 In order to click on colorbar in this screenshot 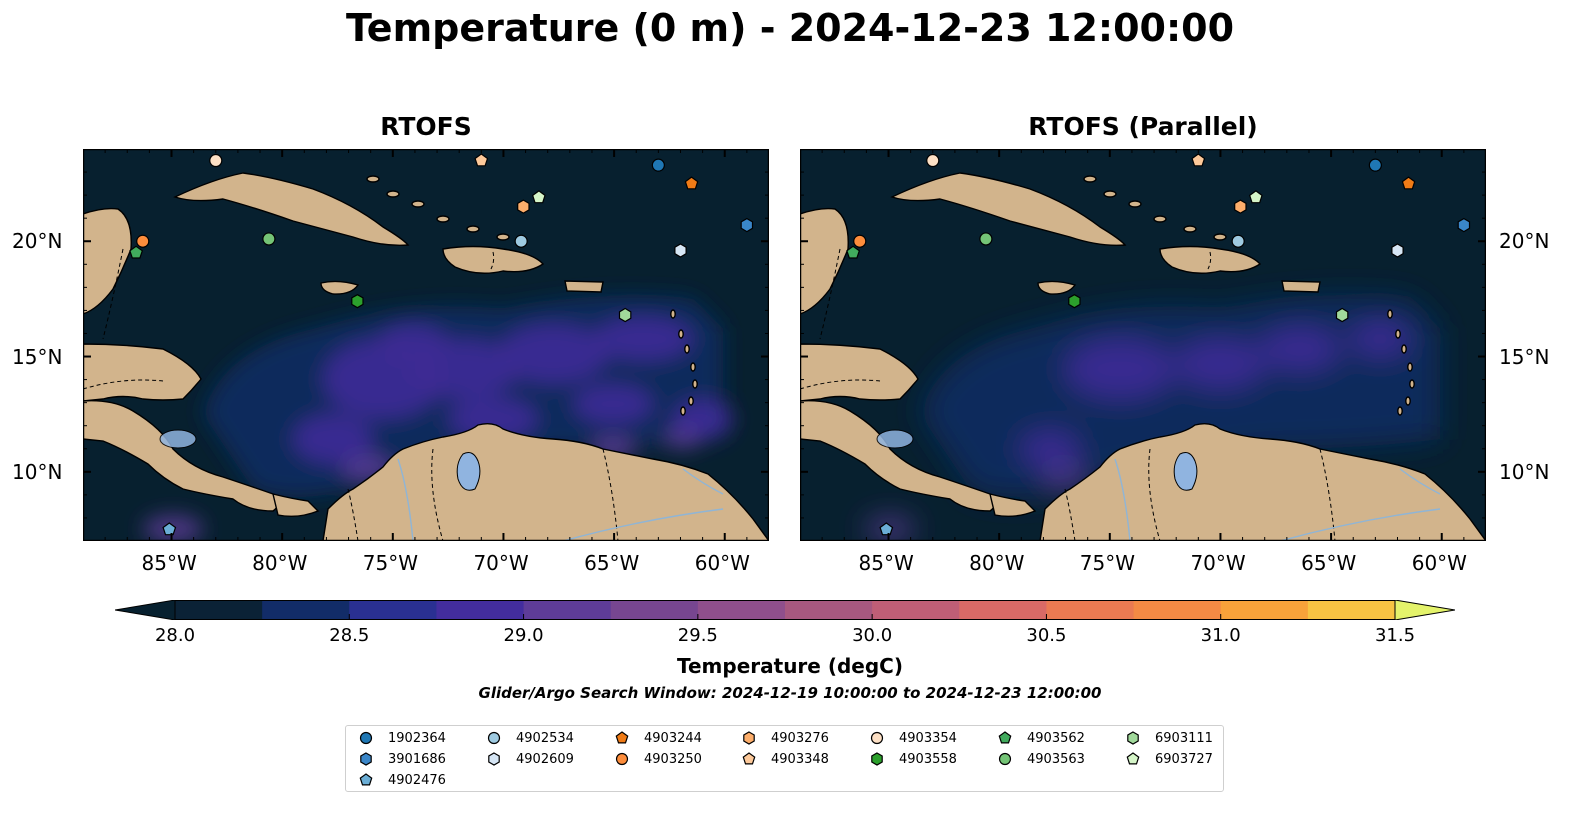, I will do `click(785, 610)`.